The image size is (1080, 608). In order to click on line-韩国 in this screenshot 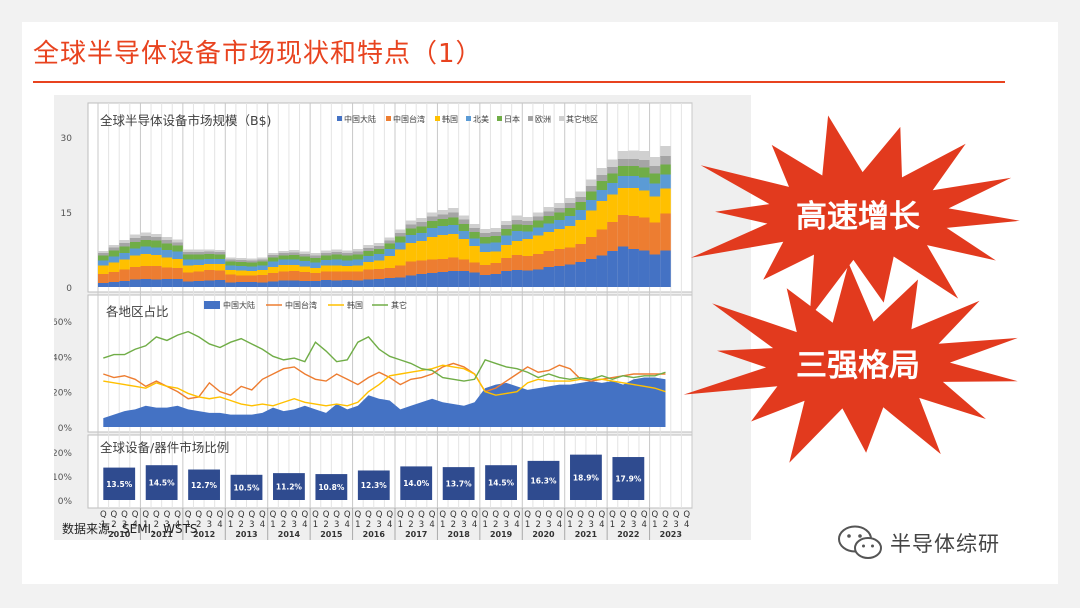, I will do `click(384, 385)`.